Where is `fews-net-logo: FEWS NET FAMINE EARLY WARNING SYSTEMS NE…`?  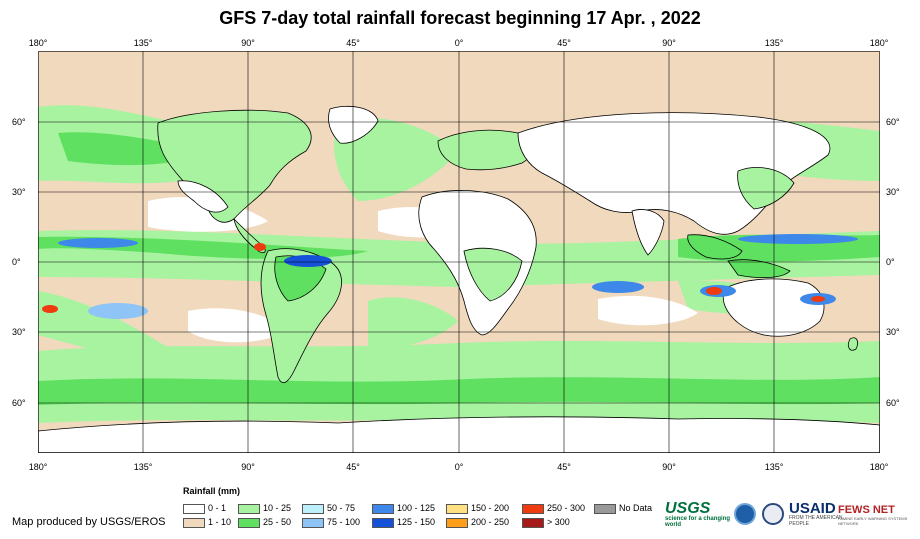
fews-net-logo: FEWS NET FAMINE EARLY WARNING SYSTEMS NE… is located at coordinates (877, 518).